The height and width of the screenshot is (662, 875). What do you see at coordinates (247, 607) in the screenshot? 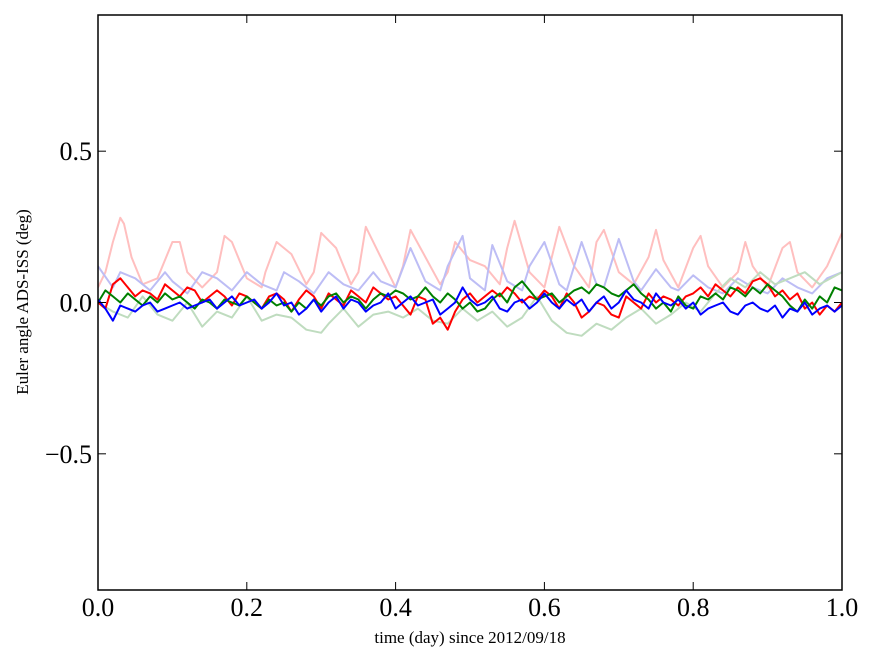
I see `x-tick-label: 0.2` at bounding box center [247, 607].